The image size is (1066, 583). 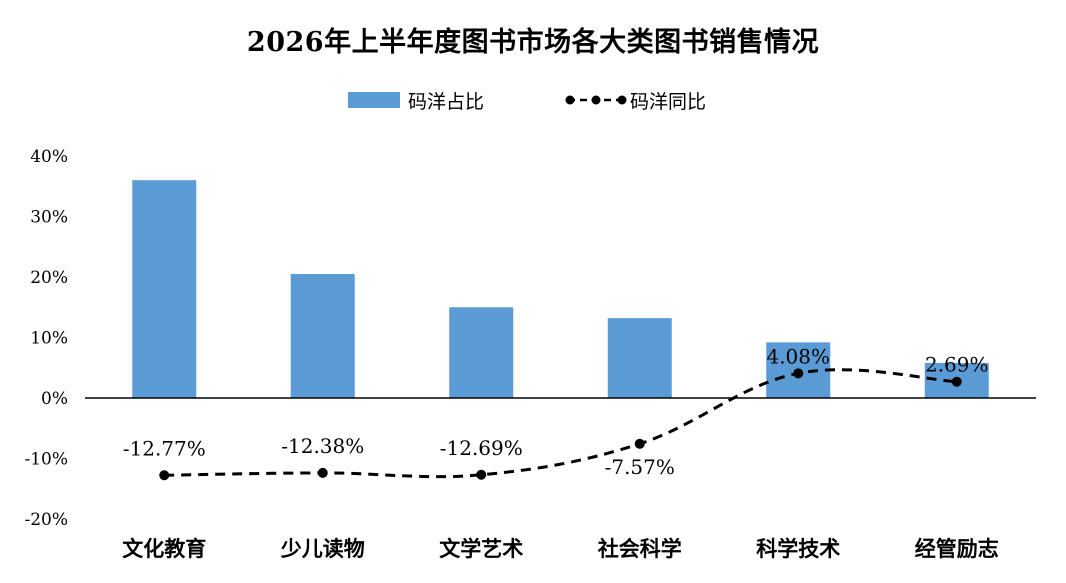 I want to click on x-tick-label: 文化教育, so click(x=164, y=549).